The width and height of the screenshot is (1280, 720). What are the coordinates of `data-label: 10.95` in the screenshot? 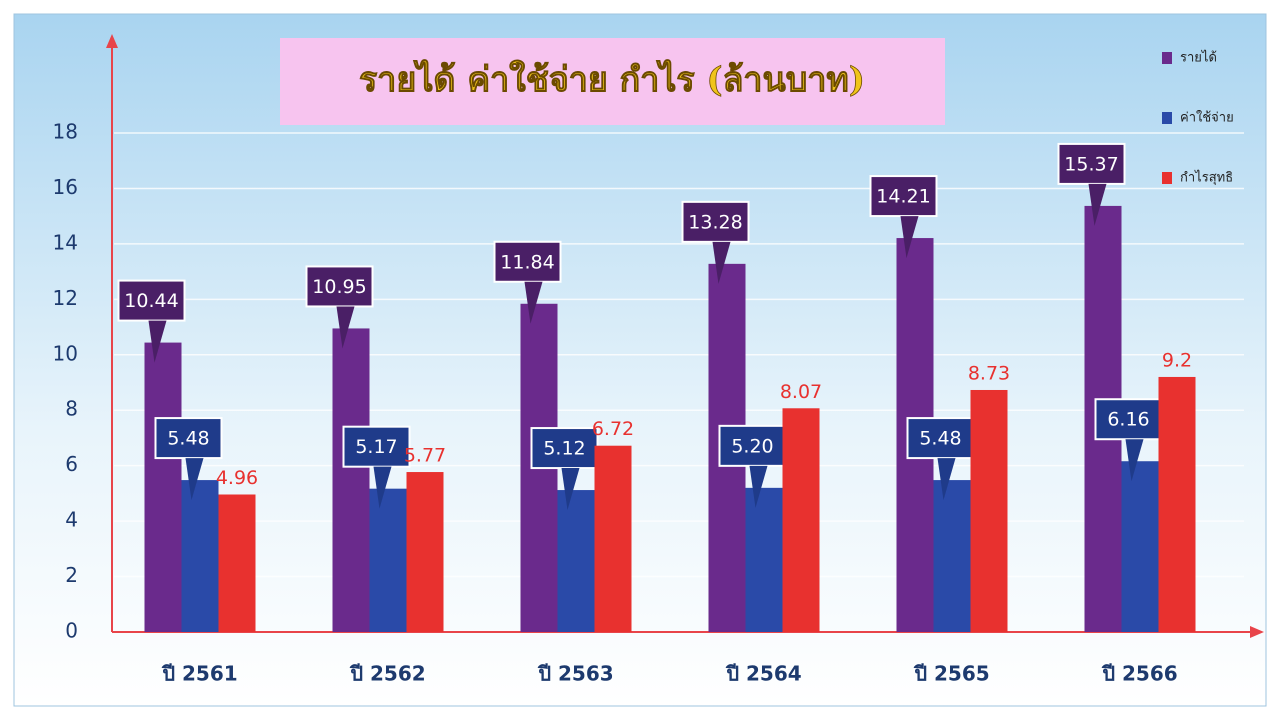 It's located at (339, 287).